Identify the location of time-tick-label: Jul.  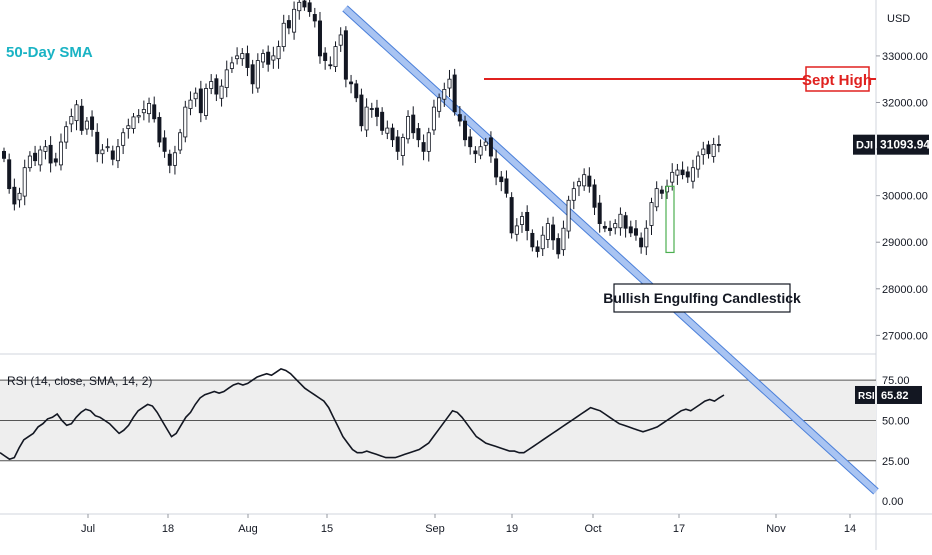
(88, 529).